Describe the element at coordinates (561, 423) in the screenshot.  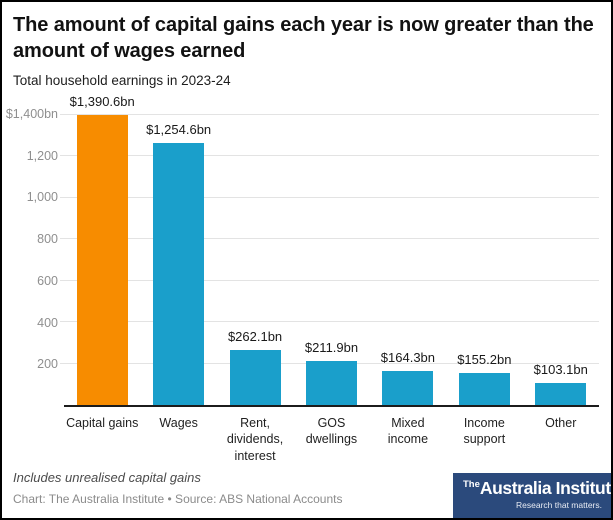
I see `x-axis-category-label: Other` at that location.